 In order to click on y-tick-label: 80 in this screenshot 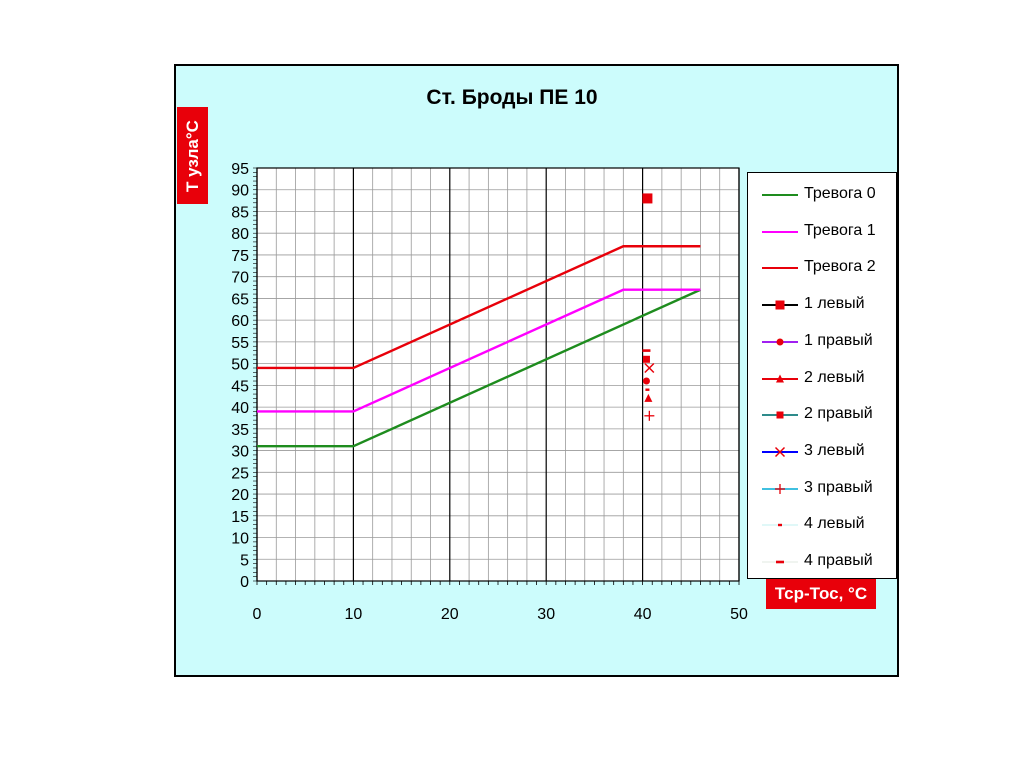, I will do `click(240, 234)`.